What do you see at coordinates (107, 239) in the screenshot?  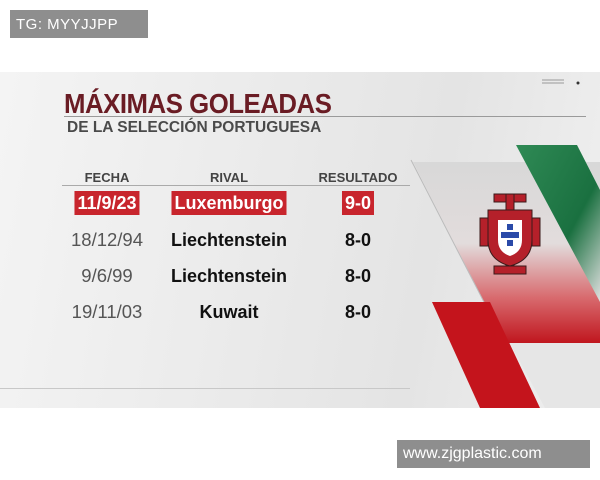 I see `cell-fecha: 18/12/94` at bounding box center [107, 239].